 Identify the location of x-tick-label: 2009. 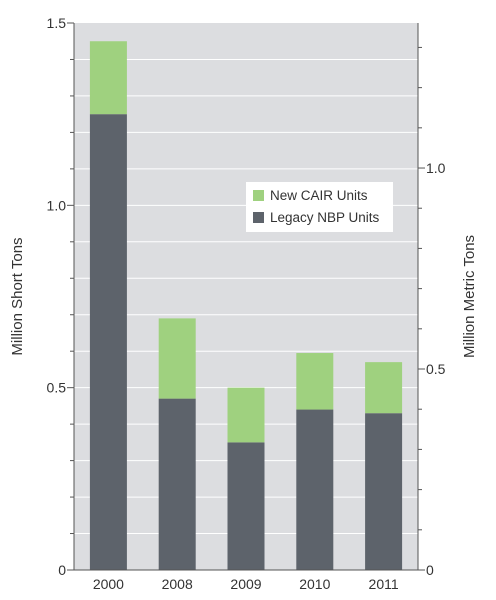
(245, 584).